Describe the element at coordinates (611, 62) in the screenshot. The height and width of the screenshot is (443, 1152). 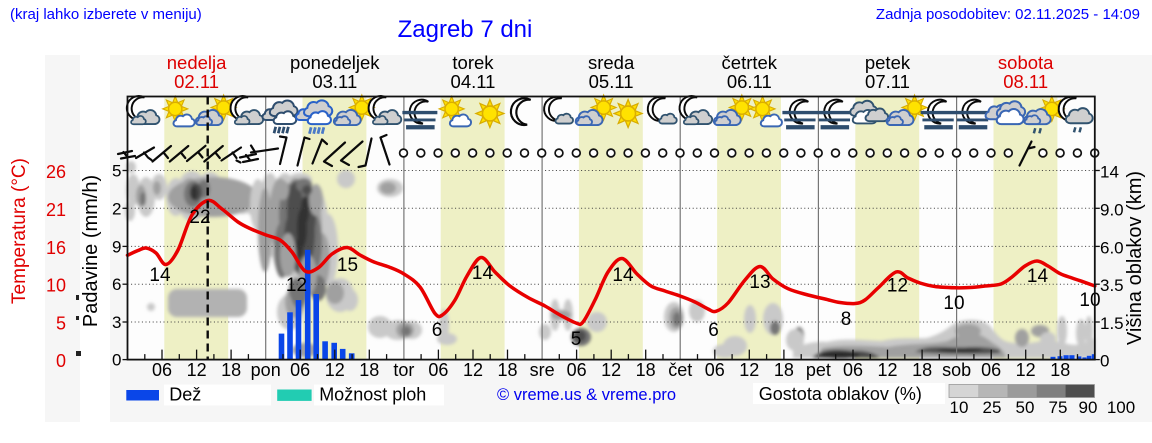
I see `svg-text: sreda` at that location.